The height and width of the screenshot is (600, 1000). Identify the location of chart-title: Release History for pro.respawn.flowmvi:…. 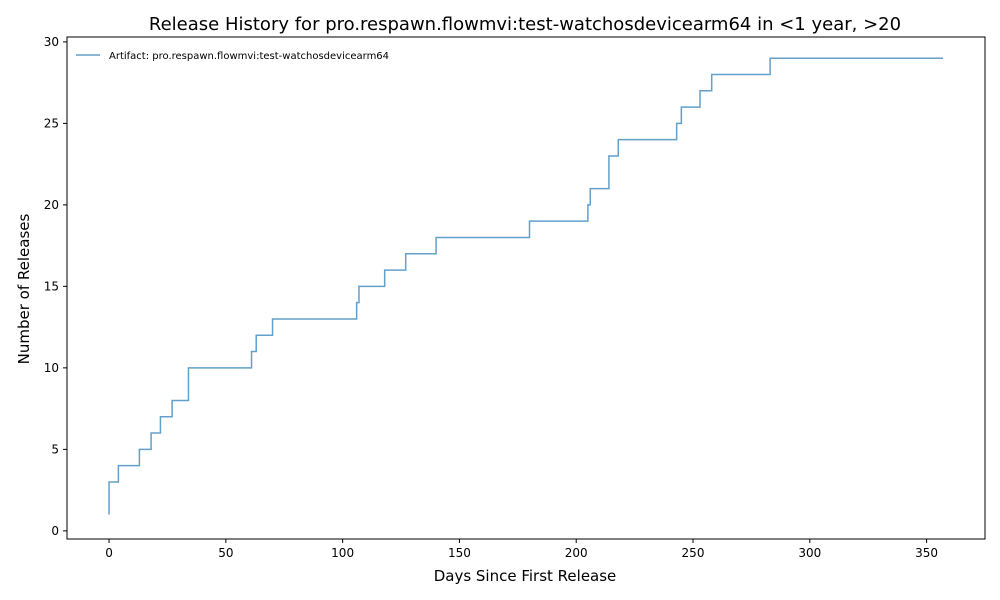
(525, 24).